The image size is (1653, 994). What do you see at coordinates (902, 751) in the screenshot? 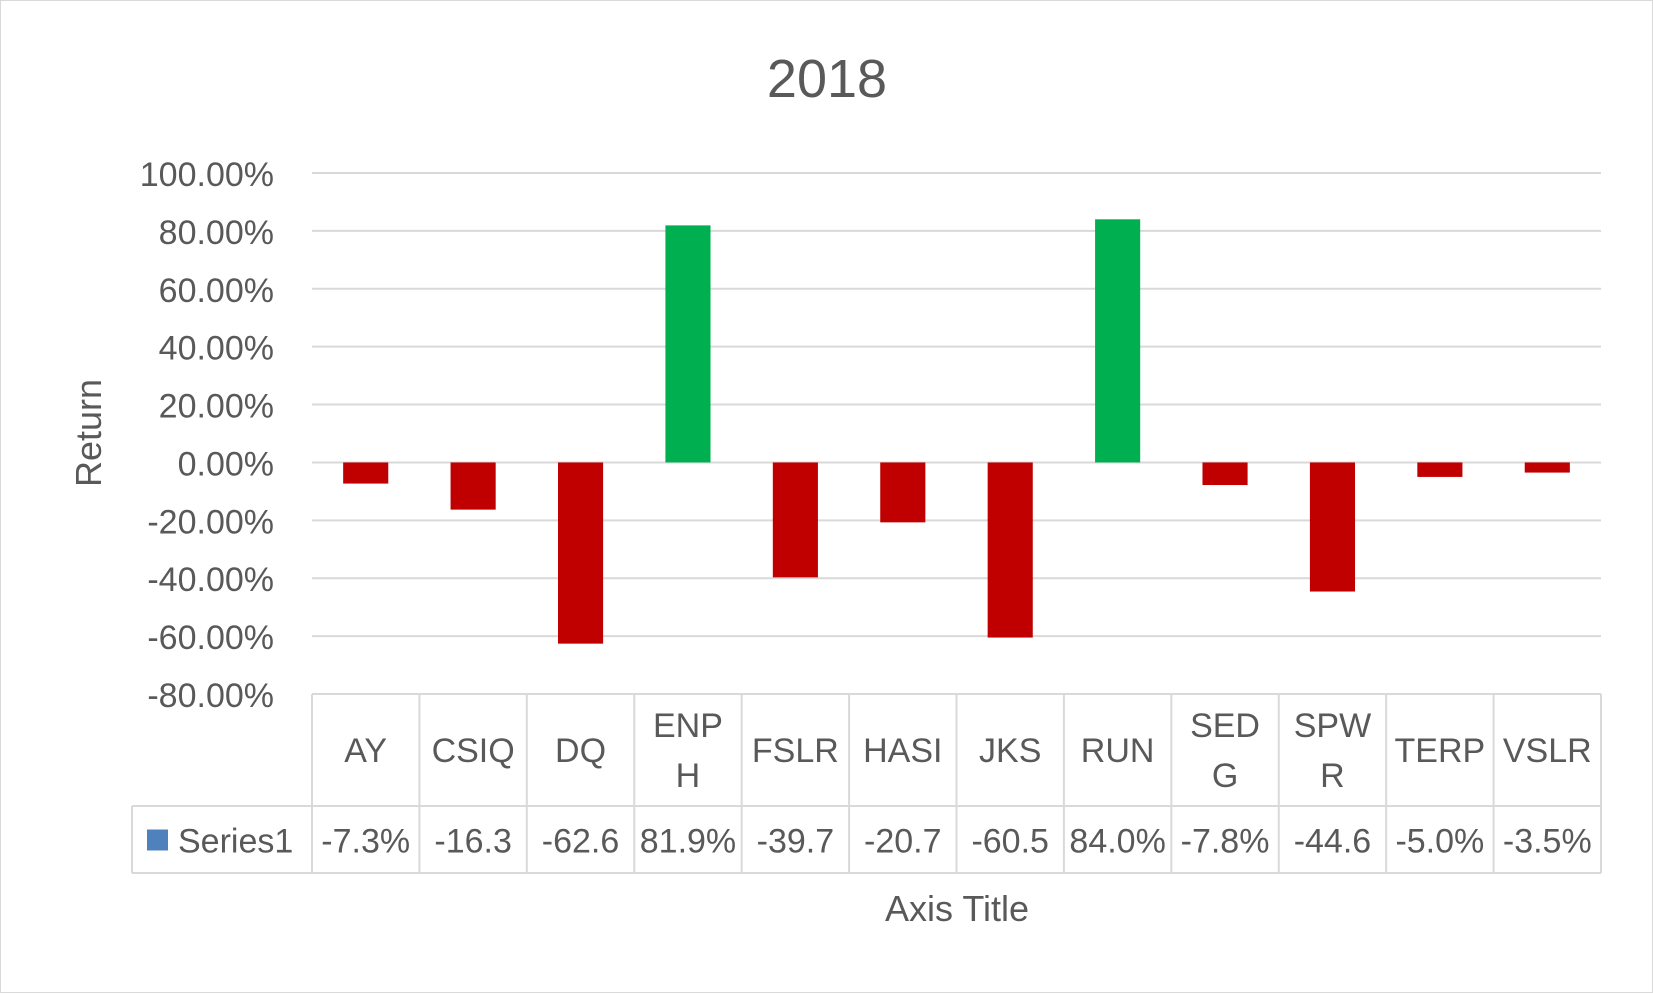
I see `category-label-hasi: HASI` at bounding box center [902, 751].